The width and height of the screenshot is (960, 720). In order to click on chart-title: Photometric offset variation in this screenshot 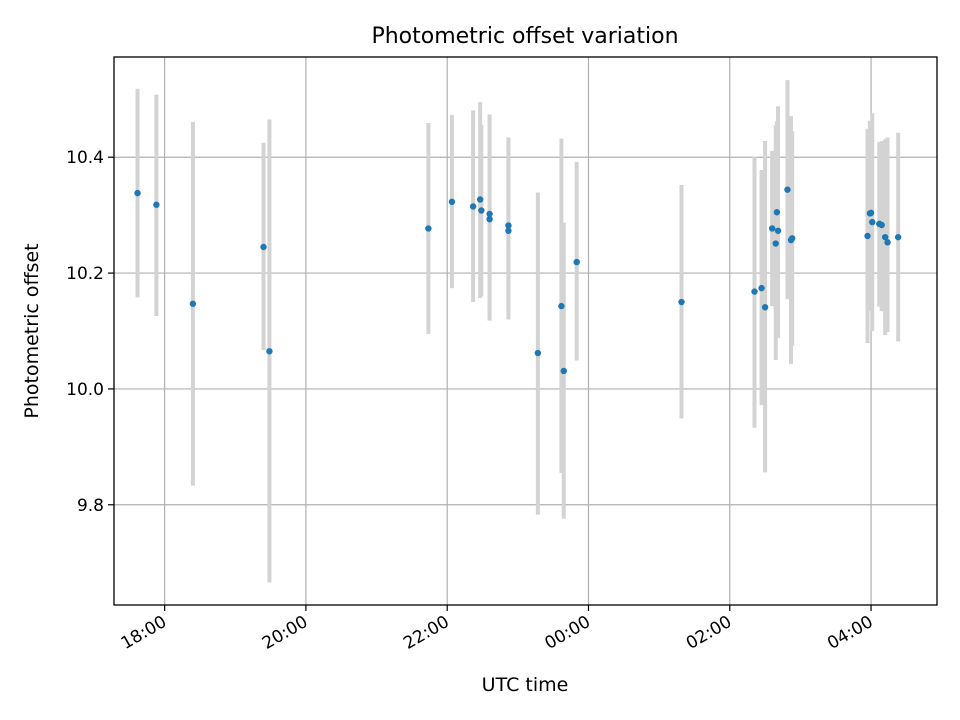, I will do `click(524, 36)`.